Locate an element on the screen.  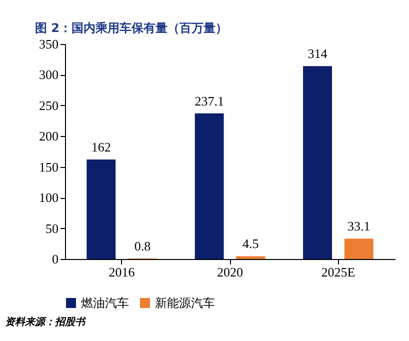
data-label: 4.5 is located at coordinates (250, 244).